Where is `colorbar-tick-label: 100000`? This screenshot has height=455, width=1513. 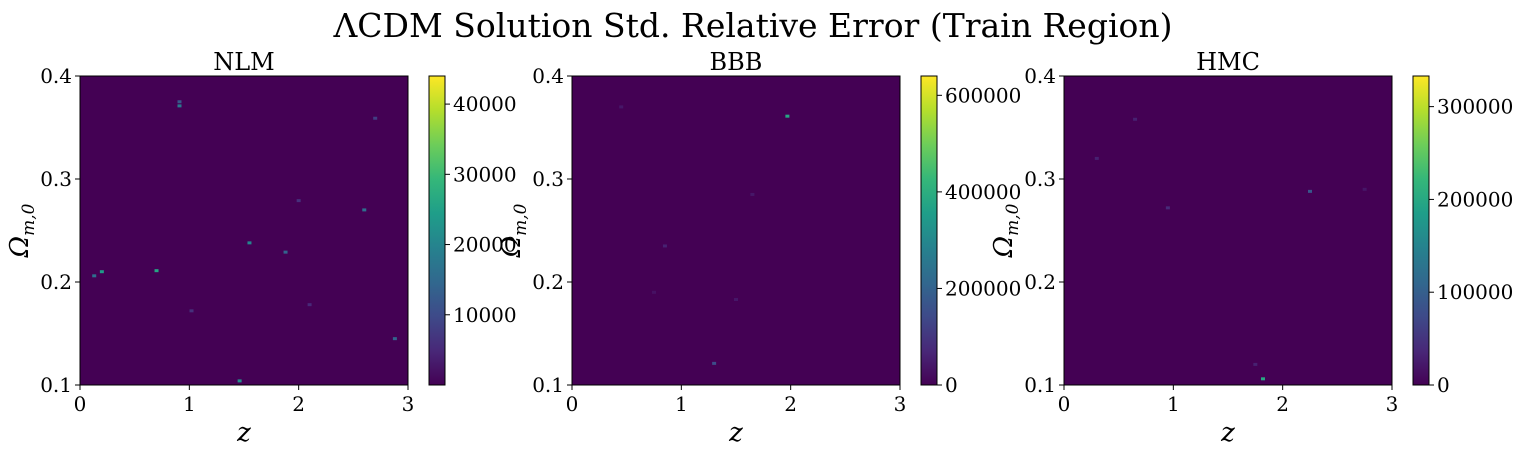 colorbar-tick-label: 100000 is located at coordinates (1475, 292).